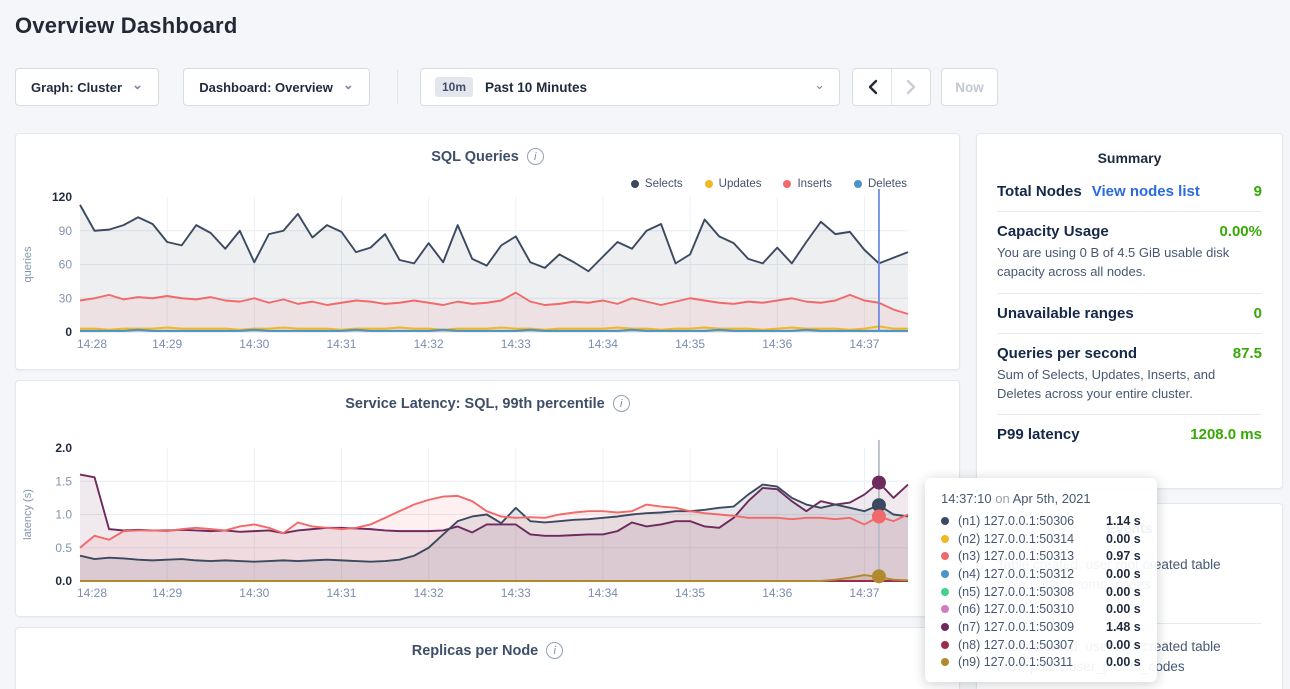 The width and height of the screenshot is (1290, 689). I want to click on svg-text: 14:33, so click(516, 344).